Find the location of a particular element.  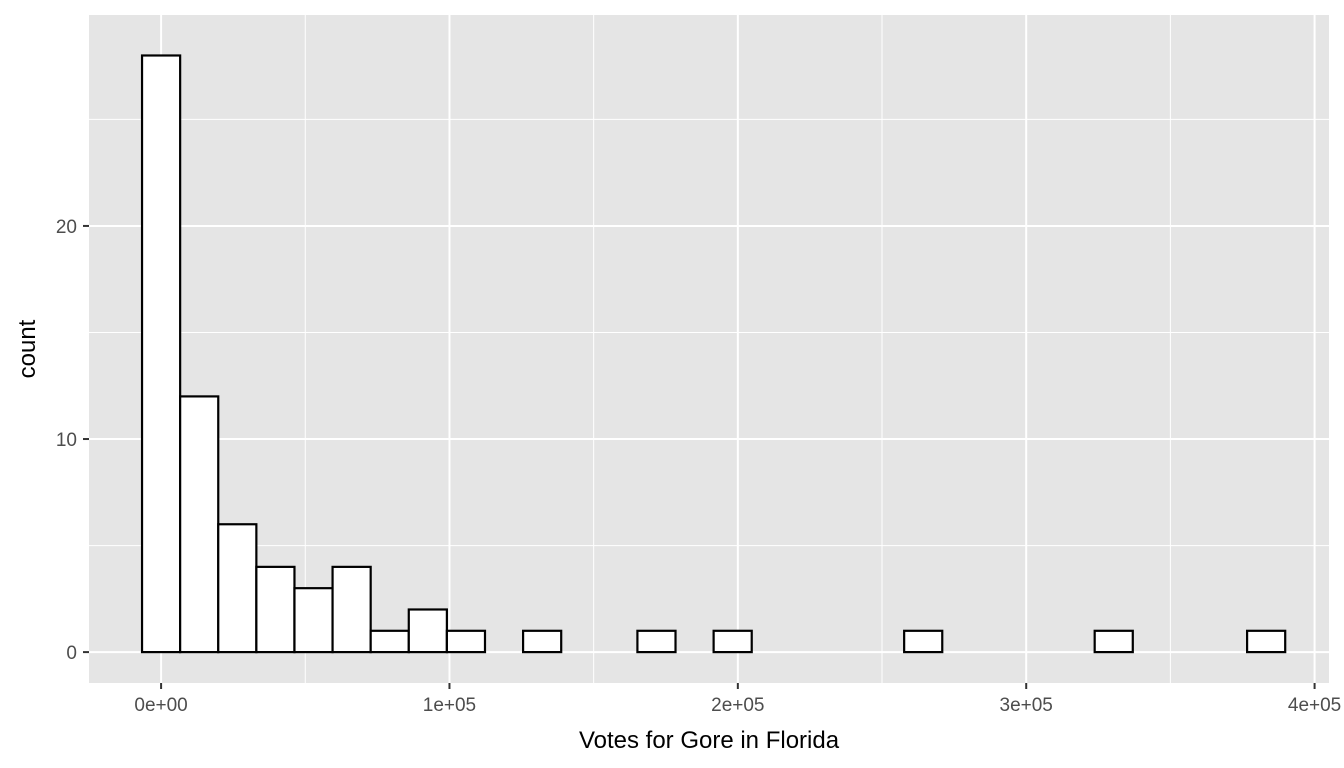

y-axis-title: count is located at coordinates (27, 348).